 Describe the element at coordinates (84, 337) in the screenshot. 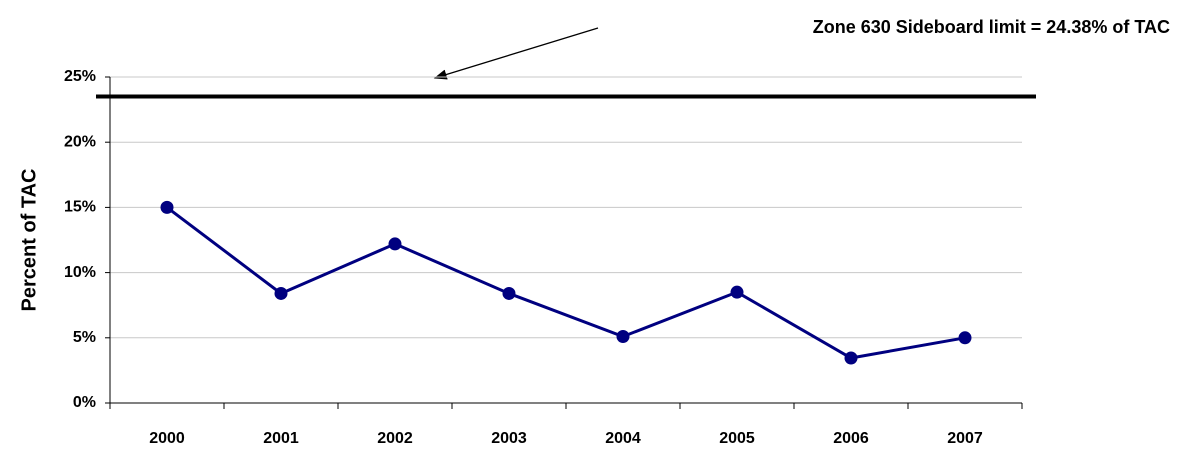

I see `y-tick-label: 5%` at that location.